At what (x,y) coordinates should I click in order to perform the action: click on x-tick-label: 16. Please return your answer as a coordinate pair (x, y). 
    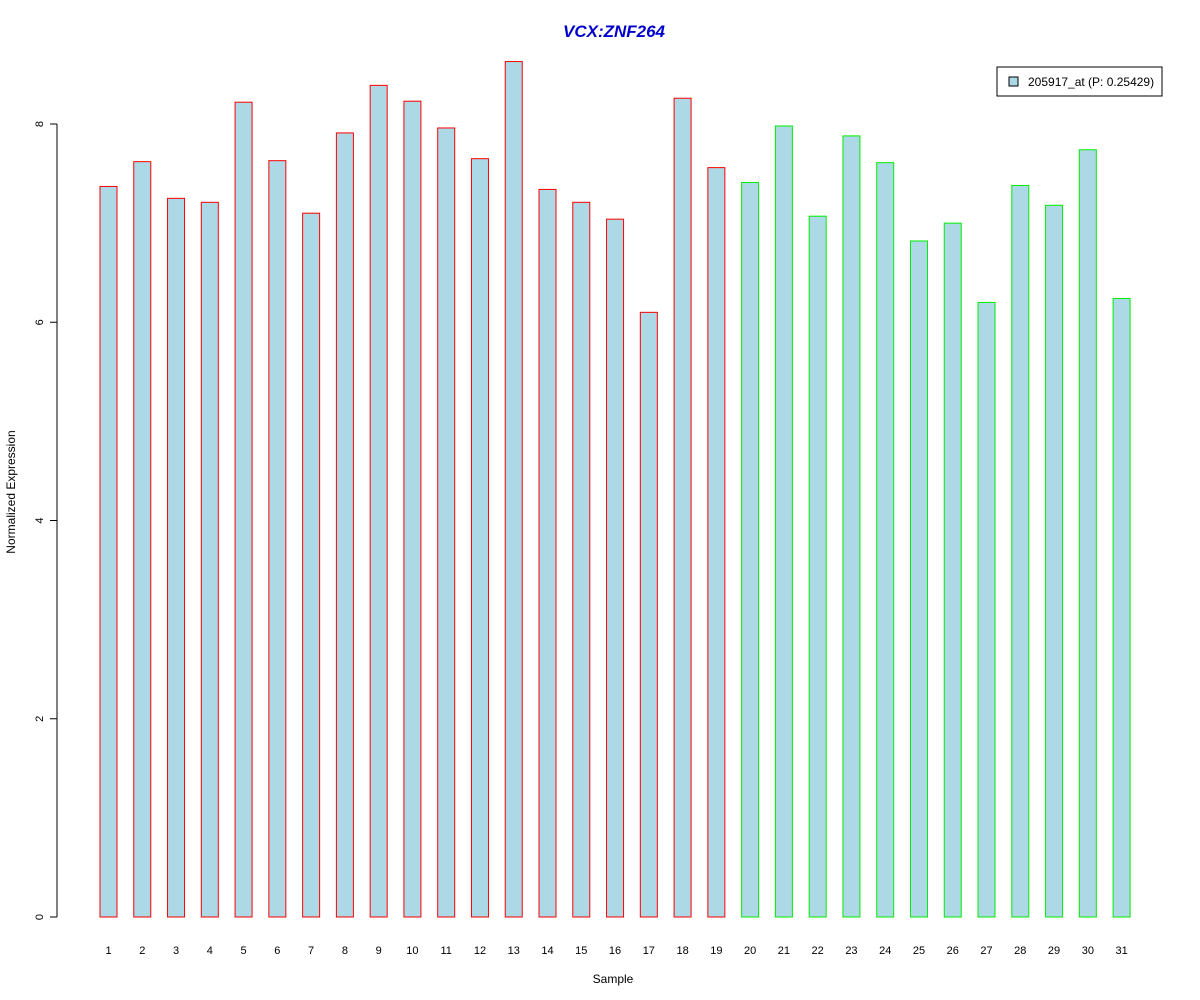
    Looking at the image, I should click on (615, 951).